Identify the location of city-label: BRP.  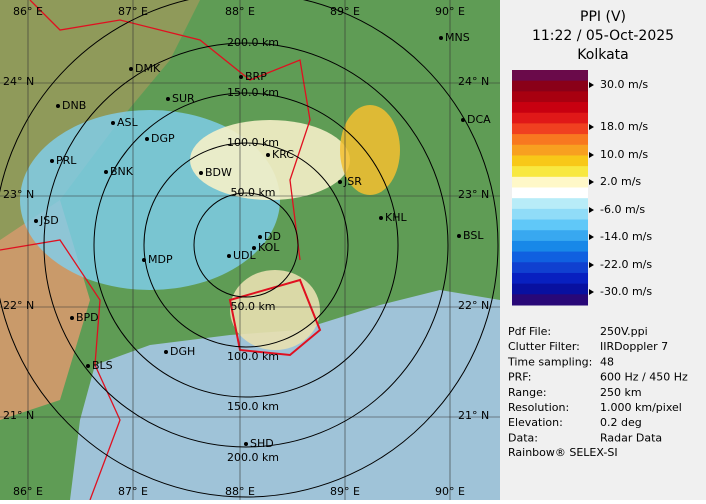
(256, 76).